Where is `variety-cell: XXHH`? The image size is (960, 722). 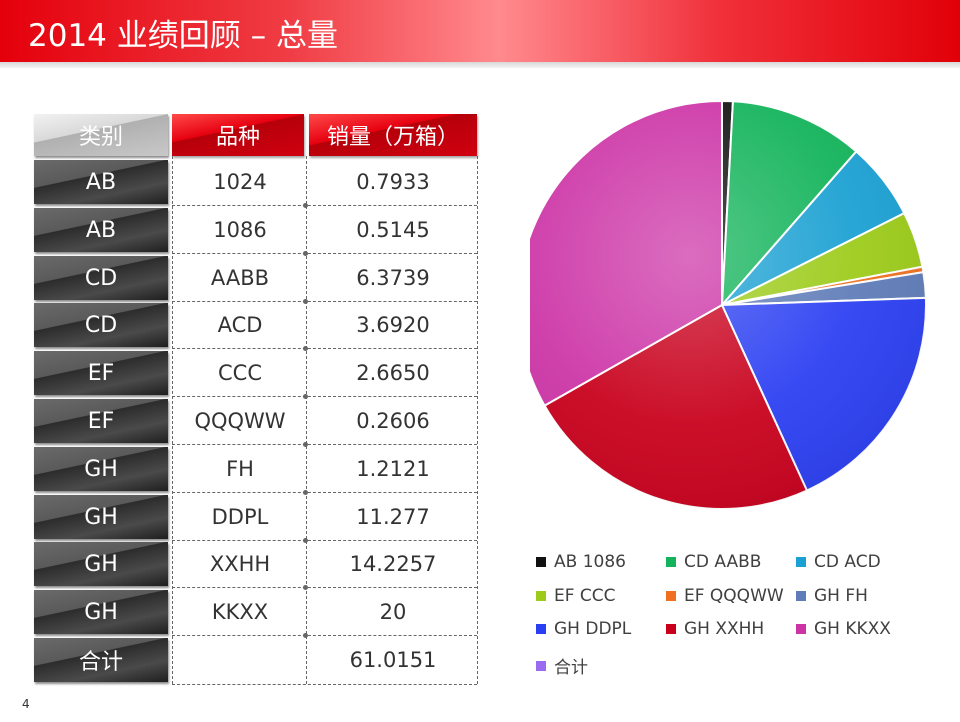 variety-cell: XXHH is located at coordinates (240, 563).